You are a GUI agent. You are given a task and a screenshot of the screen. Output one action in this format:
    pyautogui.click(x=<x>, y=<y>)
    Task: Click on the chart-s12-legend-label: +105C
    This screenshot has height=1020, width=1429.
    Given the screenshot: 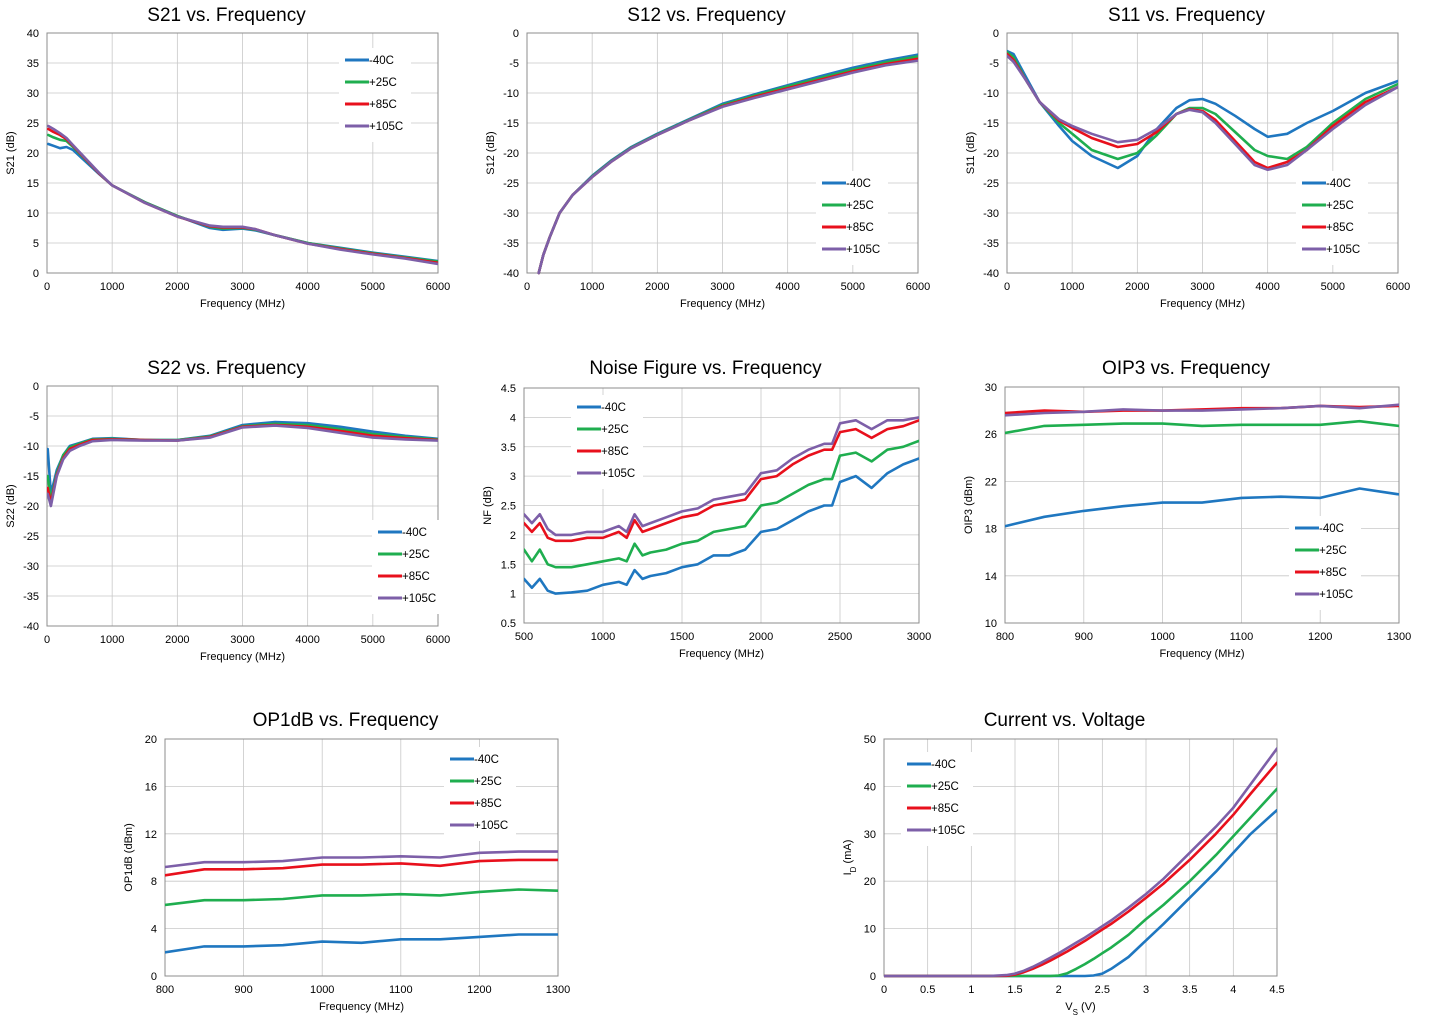 What is the action you would take?
    pyautogui.click(x=863, y=250)
    